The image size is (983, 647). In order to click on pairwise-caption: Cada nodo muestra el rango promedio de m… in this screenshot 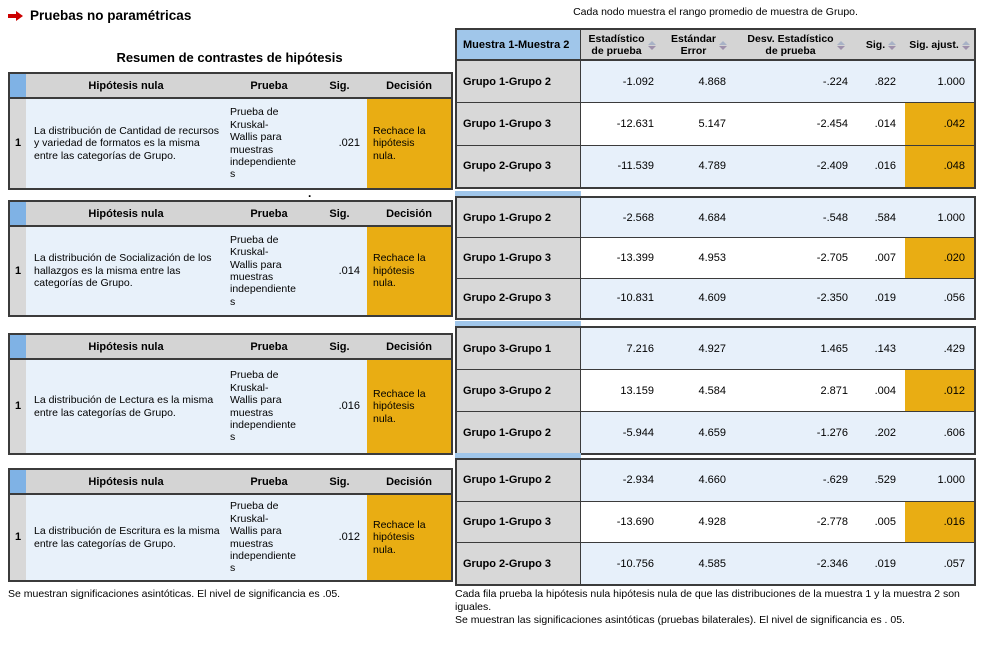, I will do `click(715, 12)`.